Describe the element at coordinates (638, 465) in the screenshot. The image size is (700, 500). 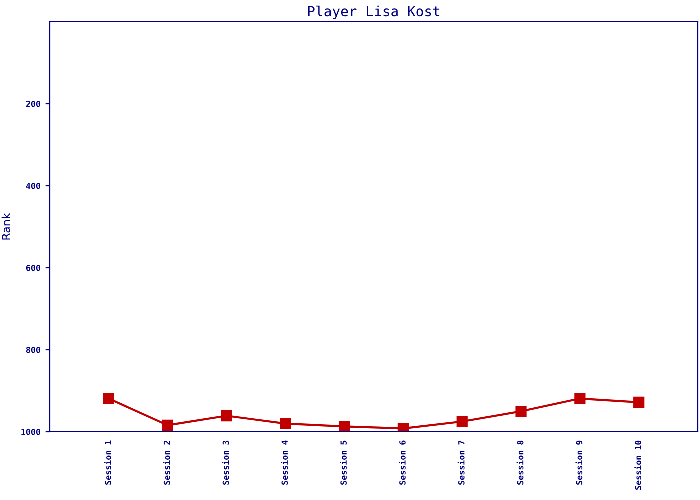
I see `x-tick-label: Session 10` at that location.